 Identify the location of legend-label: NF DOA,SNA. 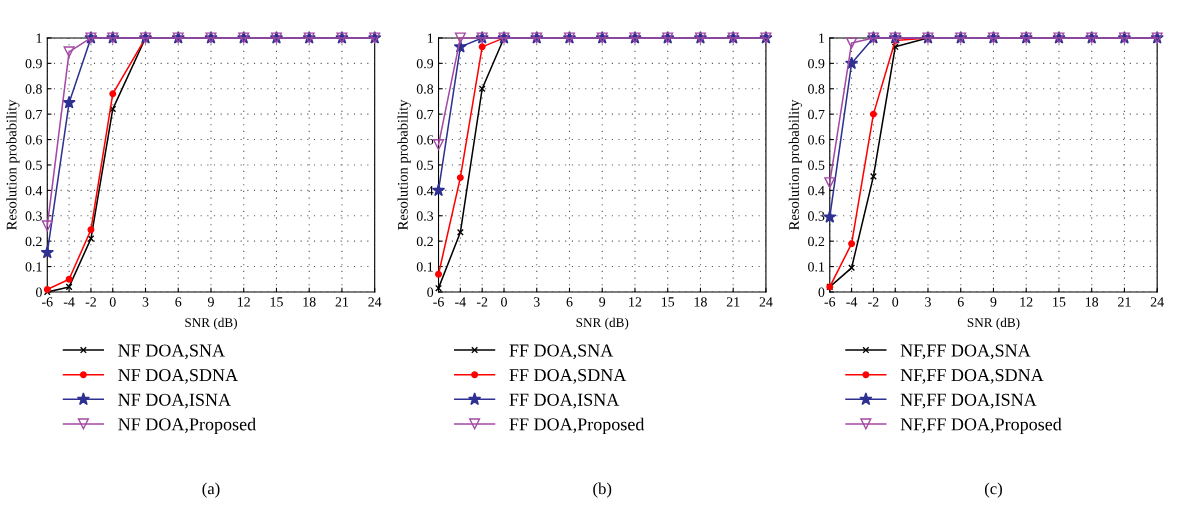
(171, 352).